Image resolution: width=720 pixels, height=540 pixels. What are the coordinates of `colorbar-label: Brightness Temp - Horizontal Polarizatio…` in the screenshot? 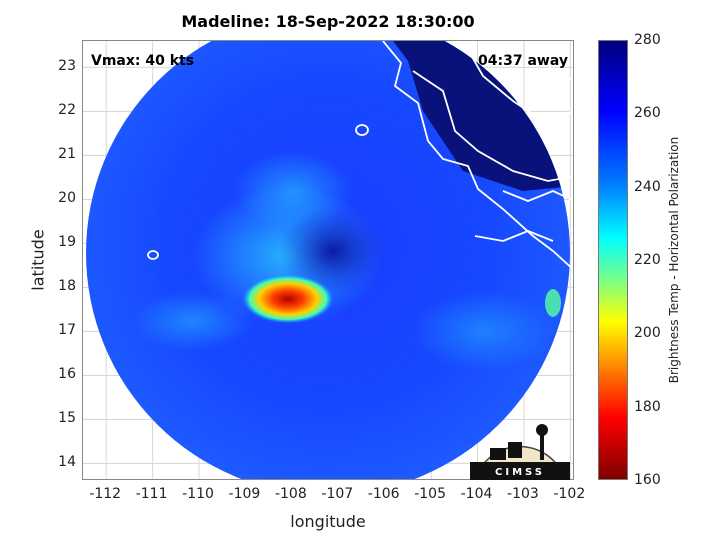 It's located at (674, 260).